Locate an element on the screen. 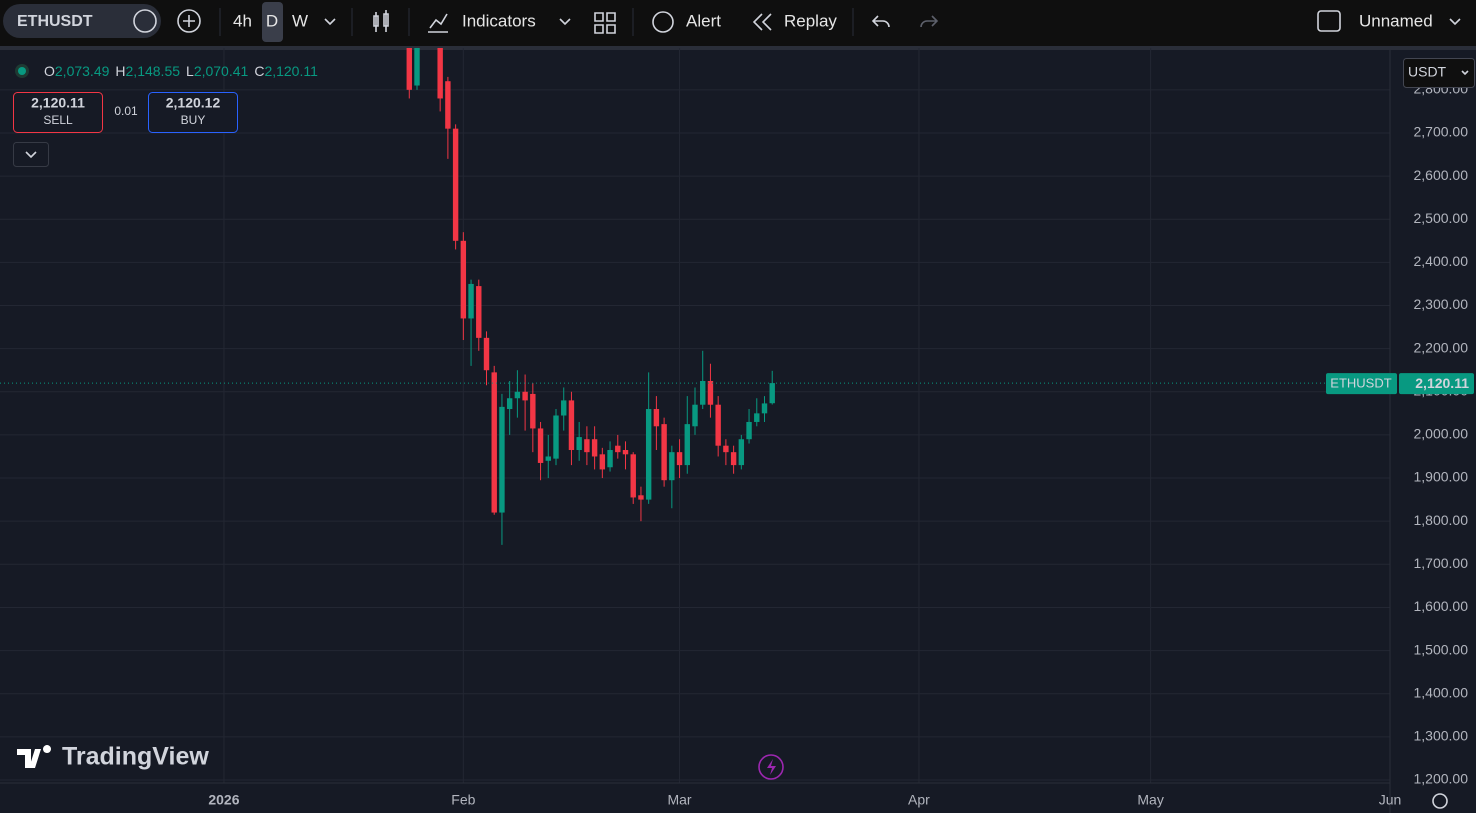 This screenshot has width=1476, height=813. sell-label: SELL is located at coordinates (58, 120).